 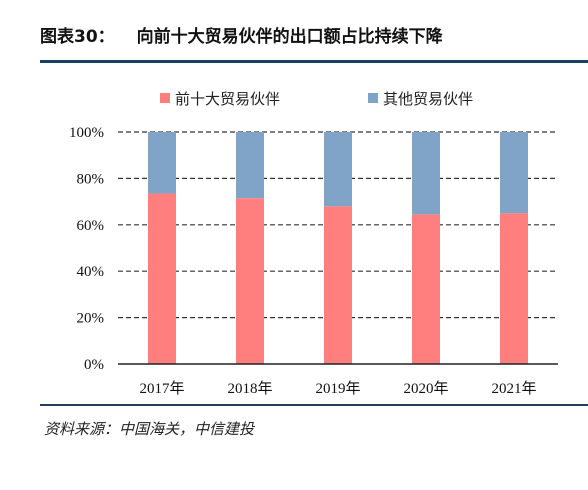 What do you see at coordinates (91, 226) in the screenshot?
I see `y-tick-label: 60%` at bounding box center [91, 226].